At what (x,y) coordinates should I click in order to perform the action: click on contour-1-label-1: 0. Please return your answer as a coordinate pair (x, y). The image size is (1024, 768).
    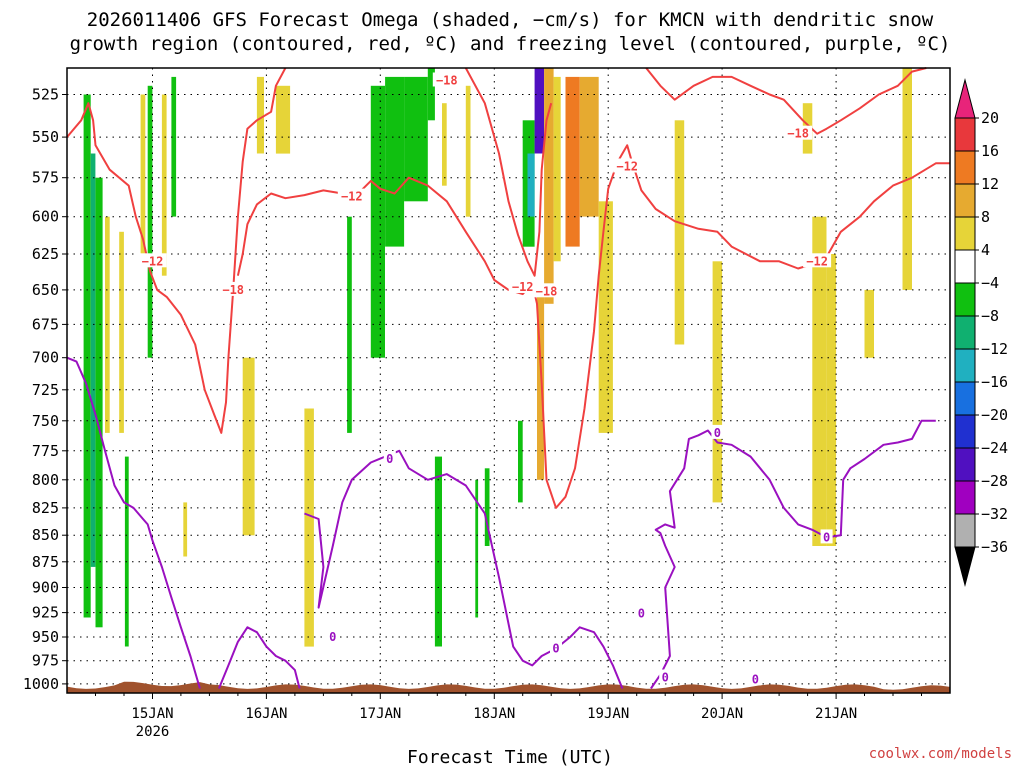
    Looking at the image, I should click on (555, 649).